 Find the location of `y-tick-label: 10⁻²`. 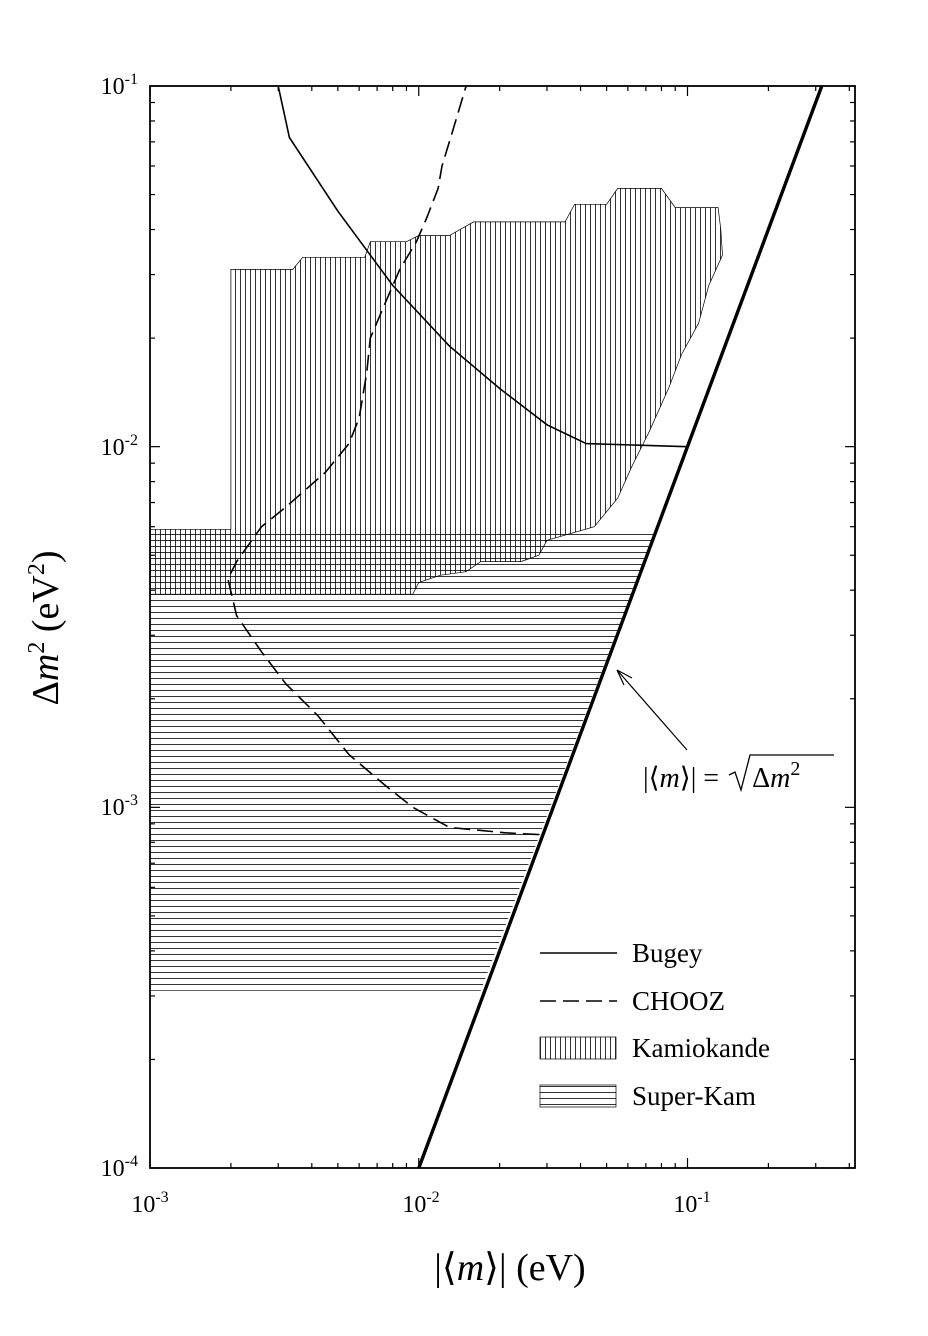

y-tick-label: 10⁻² is located at coordinates (119, 446).